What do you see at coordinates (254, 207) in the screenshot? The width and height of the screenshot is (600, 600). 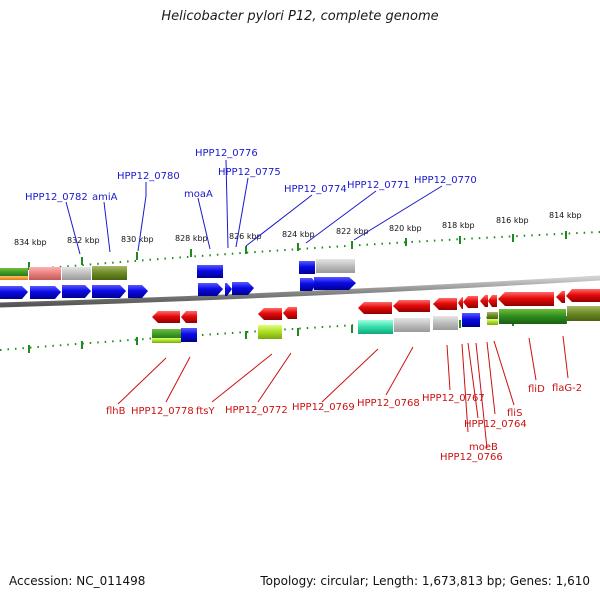 I see `top-leader-lines` at bounding box center [254, 207].